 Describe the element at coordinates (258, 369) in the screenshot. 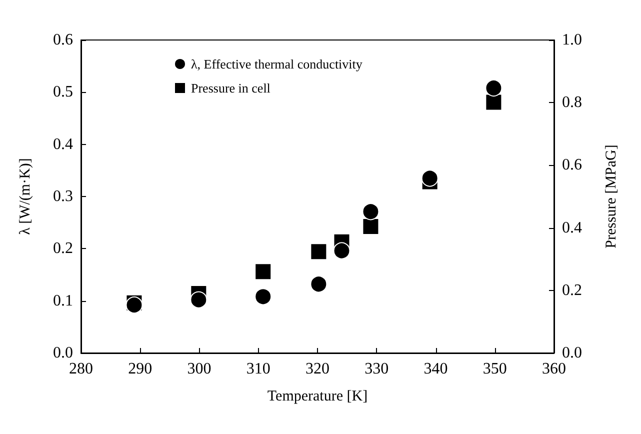

I see `x-tick-label: 310` at that location.